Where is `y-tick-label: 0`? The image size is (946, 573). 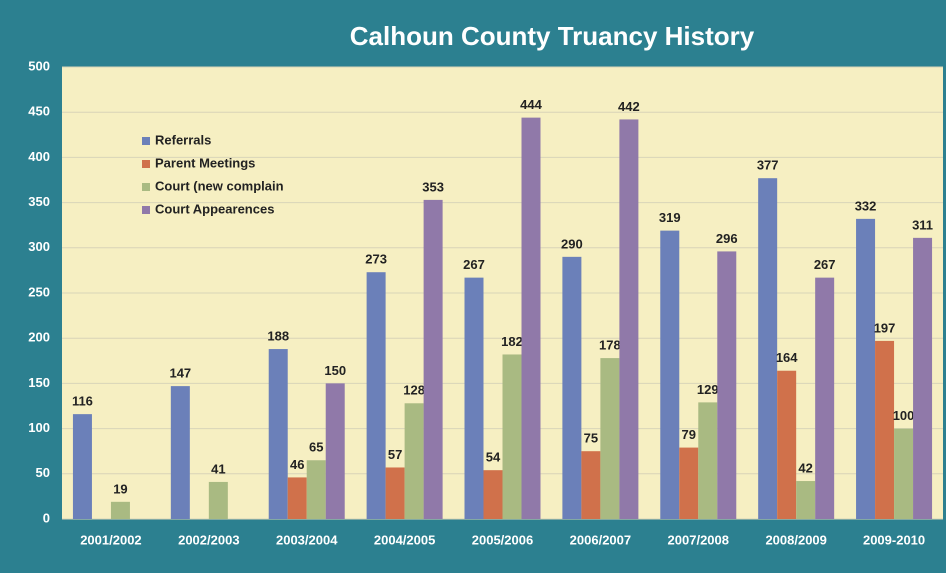 y-tick-label: 0 is located at coordinates (46, 517).